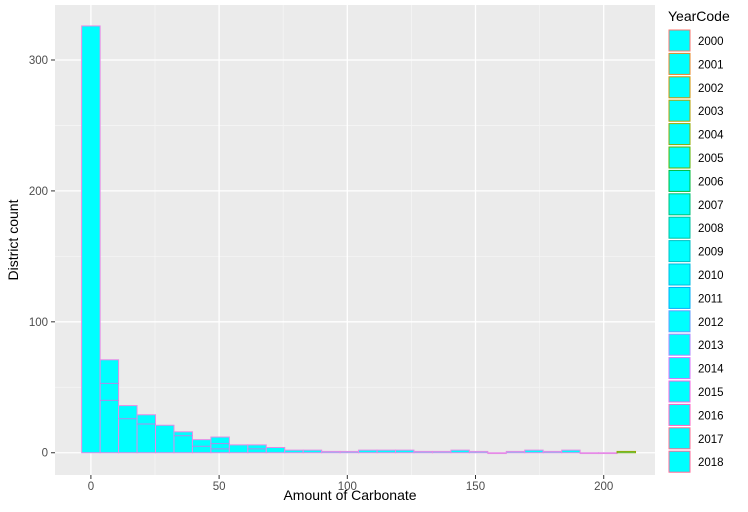  Describe the element at coordinates (679, 157) in the screenshot. I see `legend-key-2005` at that location.